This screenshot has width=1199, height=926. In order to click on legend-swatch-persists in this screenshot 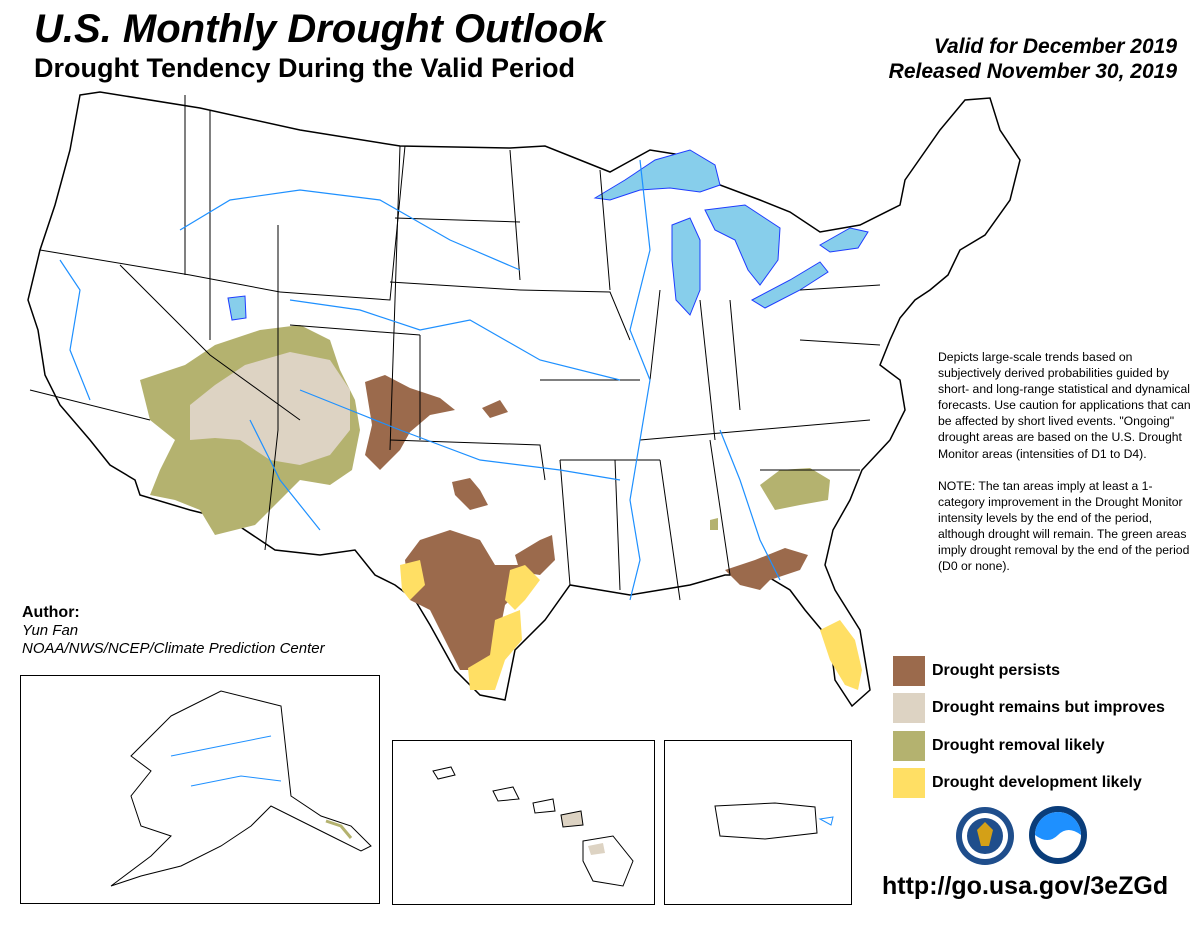, I will do `click(909, 671)`.